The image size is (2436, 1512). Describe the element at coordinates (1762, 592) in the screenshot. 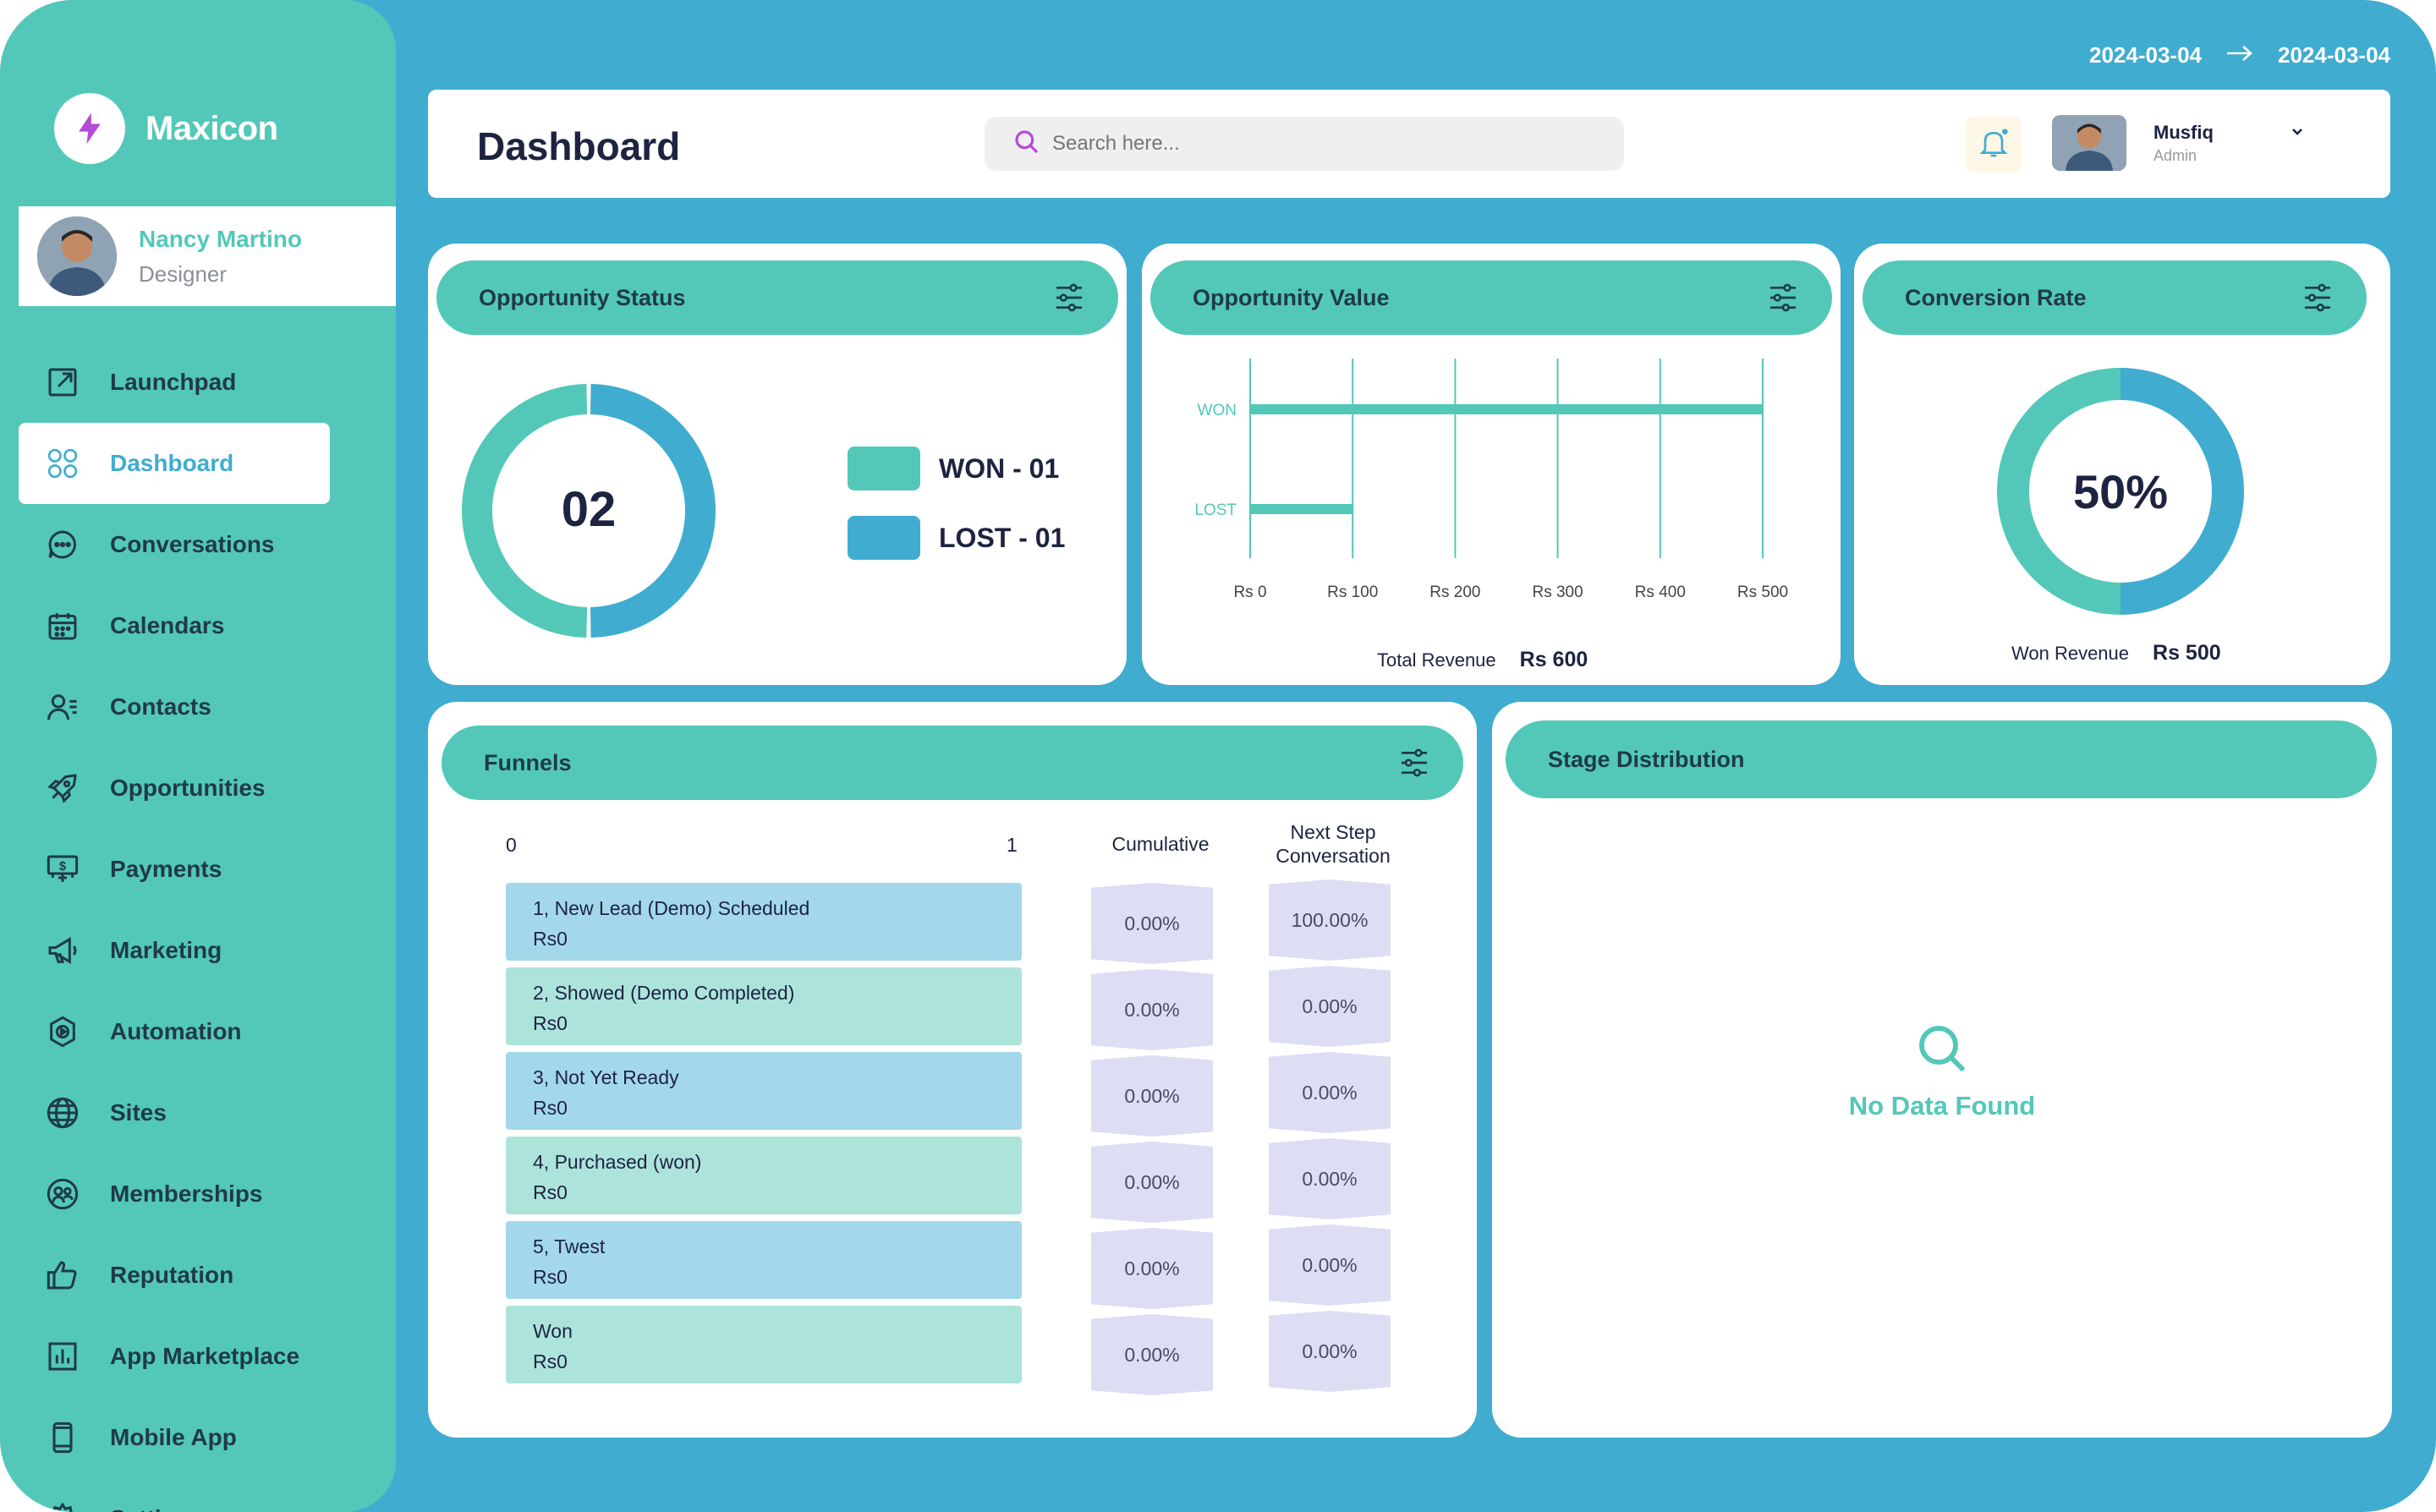

I see `x-tick-label: Rs 500` at that location.